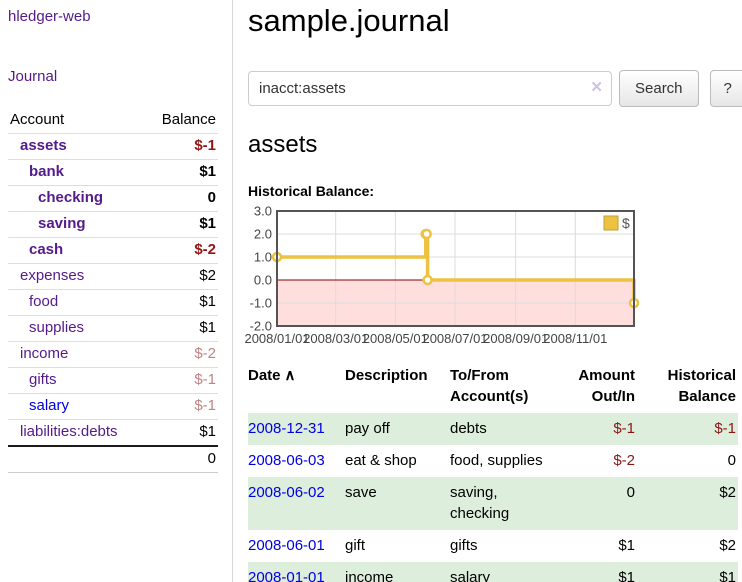 The height and width of the screenshot is (582, 742). I want to click on transaction-date-link: 2008-06-03, so click(286, 460).